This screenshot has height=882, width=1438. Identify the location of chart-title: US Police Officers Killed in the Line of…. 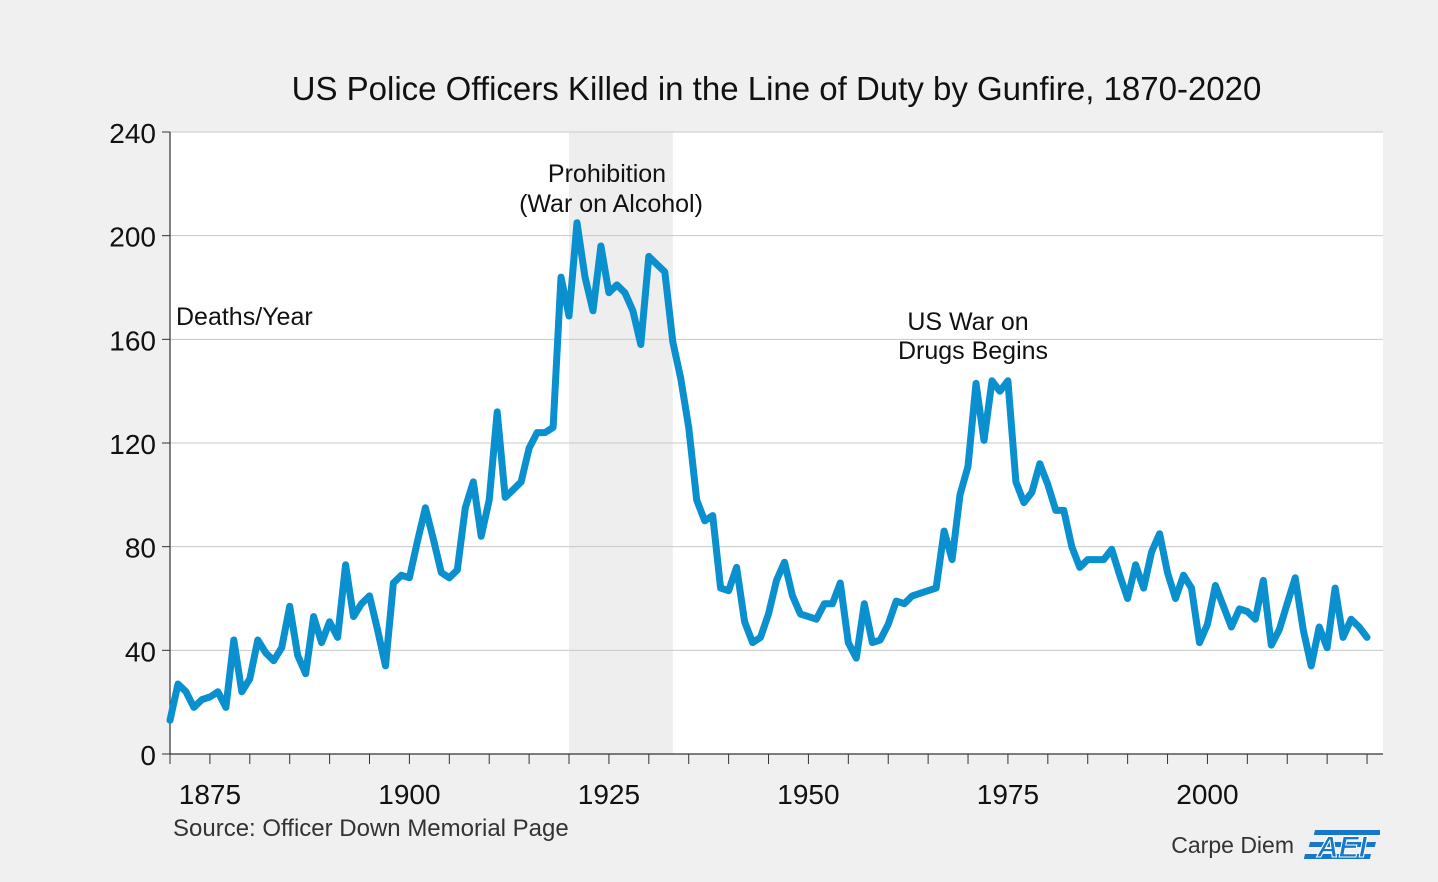
(776, 88).